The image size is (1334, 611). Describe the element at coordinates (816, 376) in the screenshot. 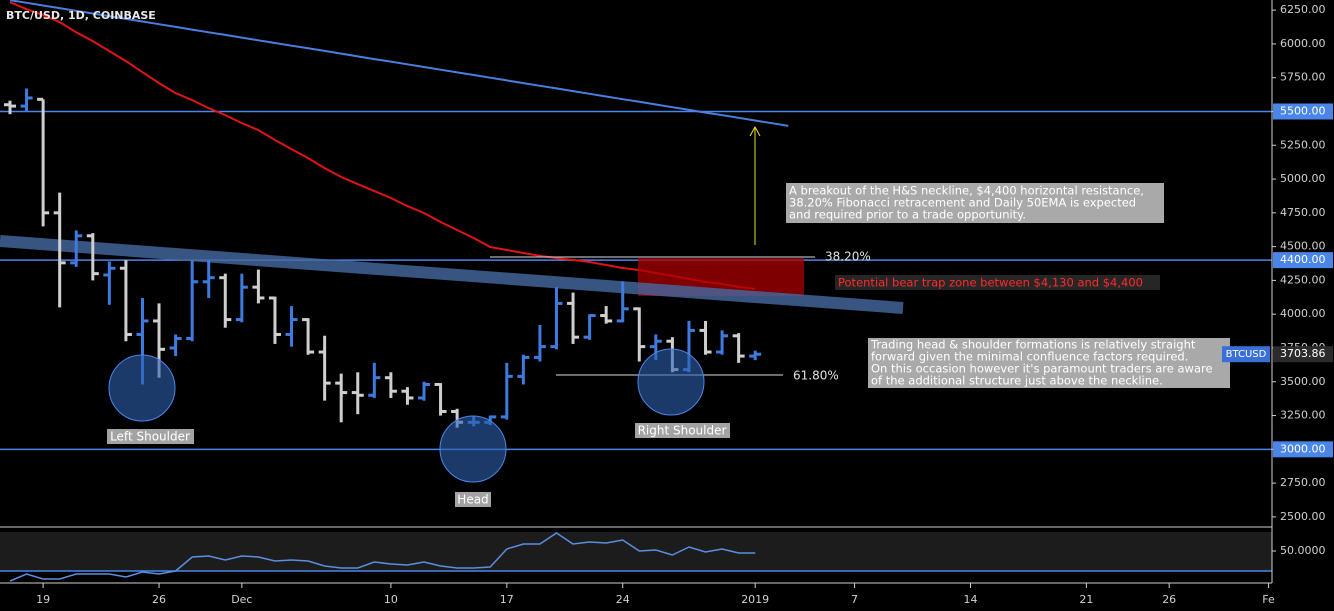

I see `fib-label: 61.80%` at that location.